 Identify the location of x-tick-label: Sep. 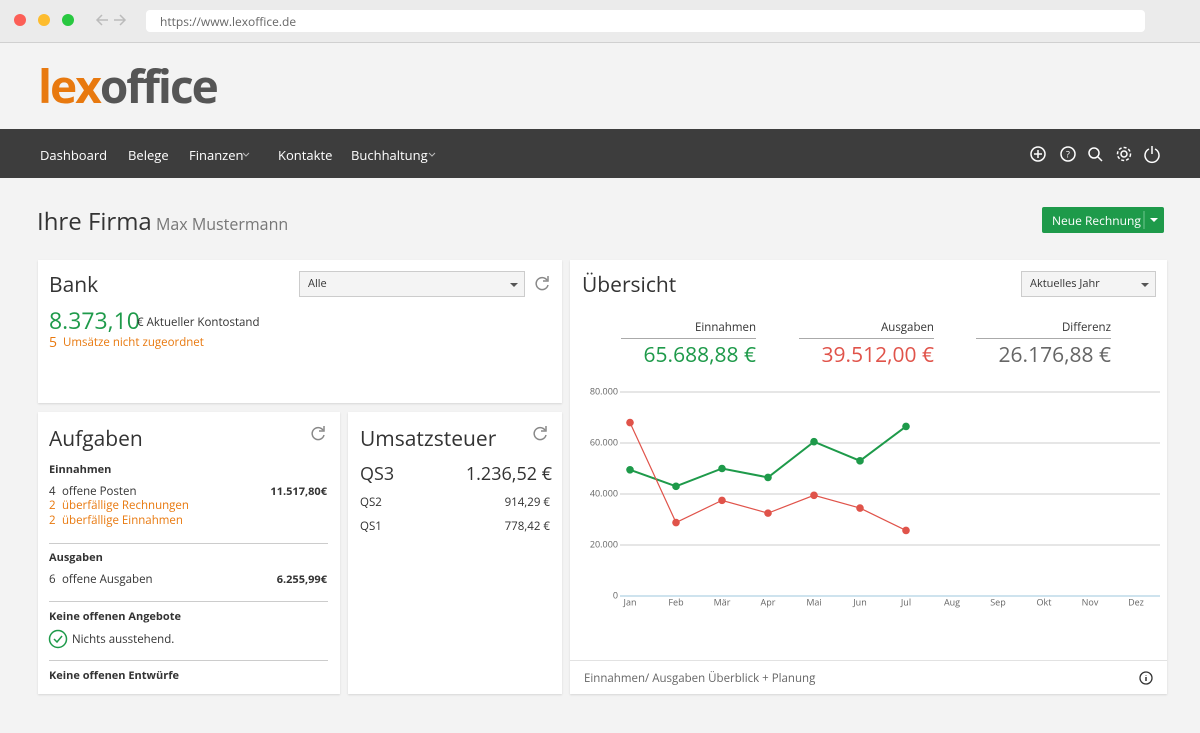
(998, 601).